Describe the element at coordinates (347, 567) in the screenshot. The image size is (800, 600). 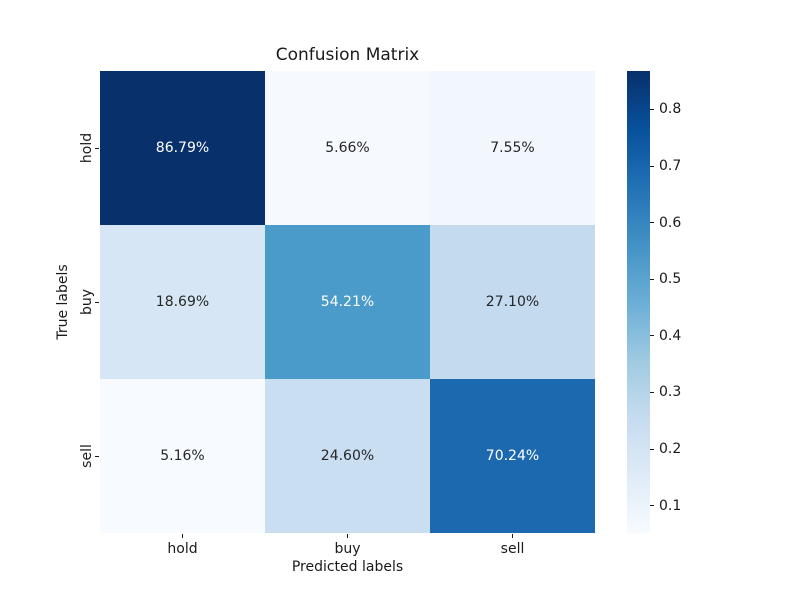
I see `x-axis-label: Predicted labels` at that location.